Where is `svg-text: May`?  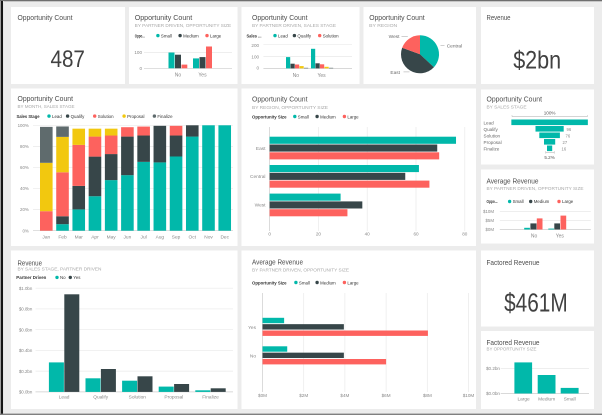 svg-text: May is located at coordinates (112, 237).